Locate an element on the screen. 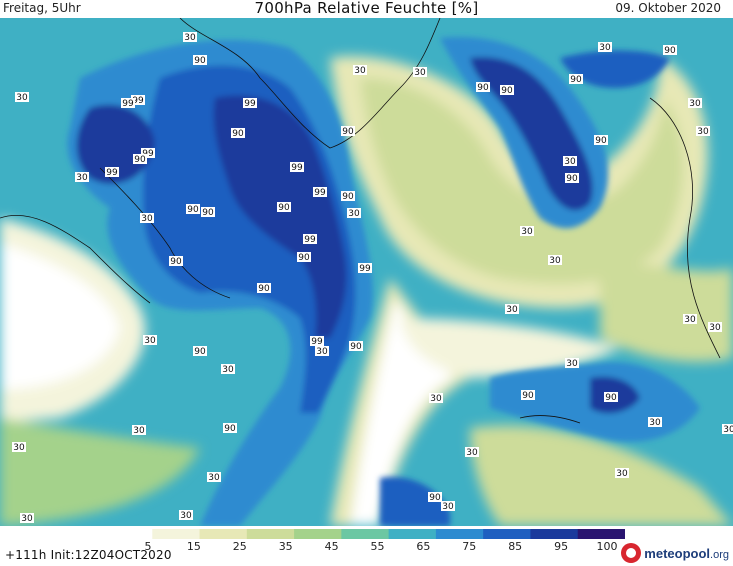 Image resolution: width=733 pixels, height=566 pixels. moist-cell-north is located at coordinates (615, 69).